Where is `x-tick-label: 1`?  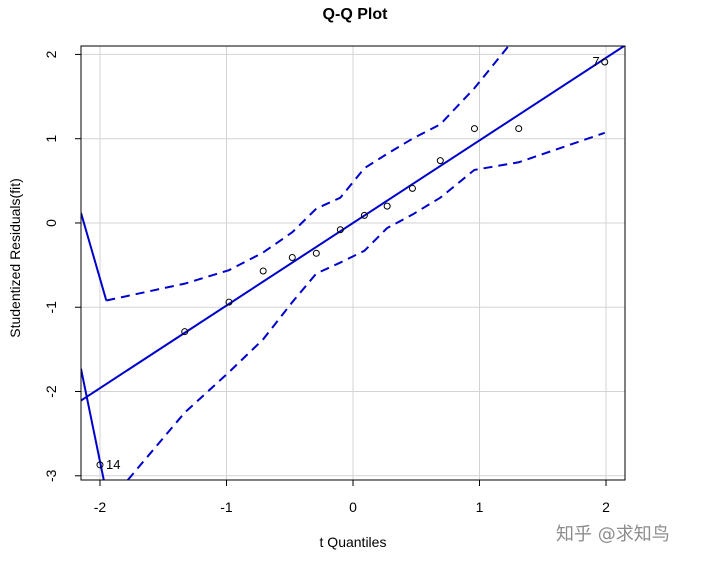
x-tick-label: 1 is located at coordinates (480, 507).